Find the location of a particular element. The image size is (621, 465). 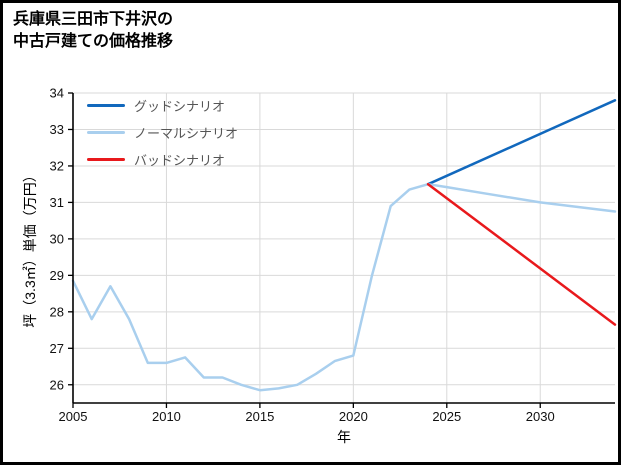

legend-item: バッドシナリオ is located at coordinates (162, 159).